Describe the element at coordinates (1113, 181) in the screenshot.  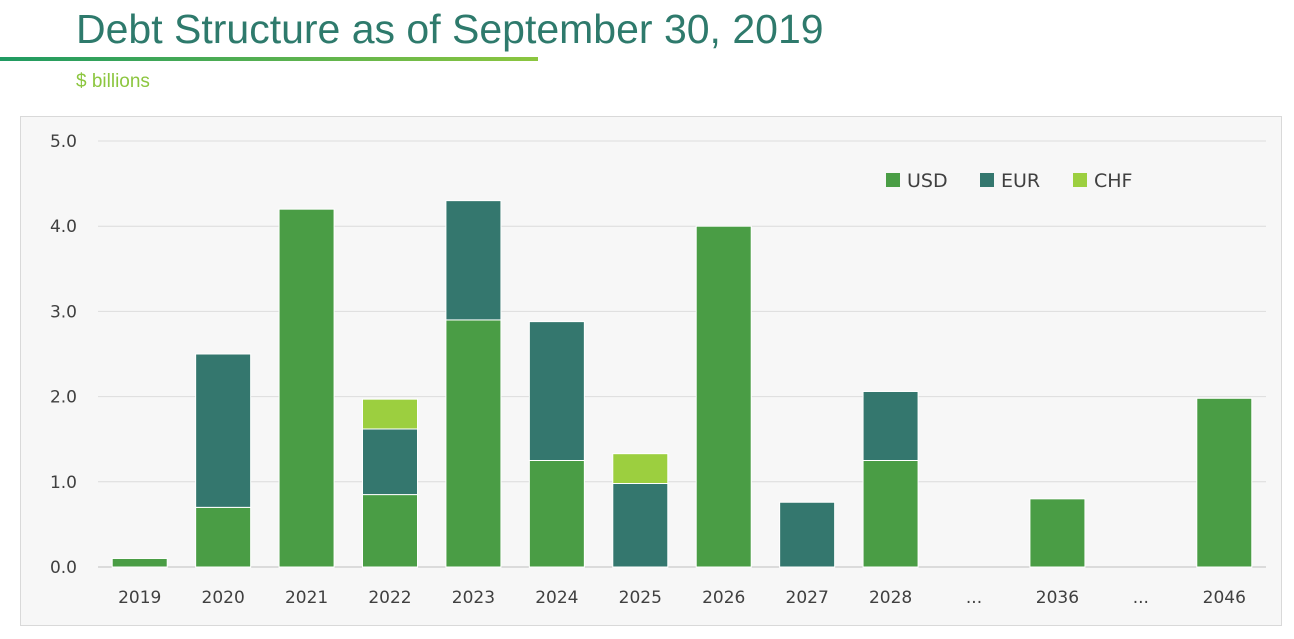
I see `legend-label-chf: CHF` at that location.